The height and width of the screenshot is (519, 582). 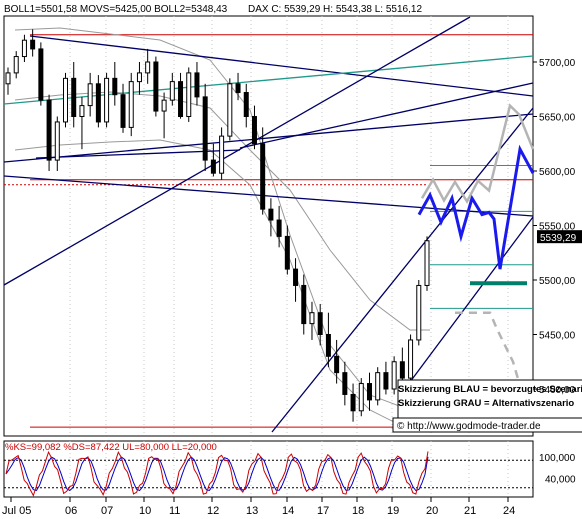 I want to click on annotation-box, so click(x=489, y=399).